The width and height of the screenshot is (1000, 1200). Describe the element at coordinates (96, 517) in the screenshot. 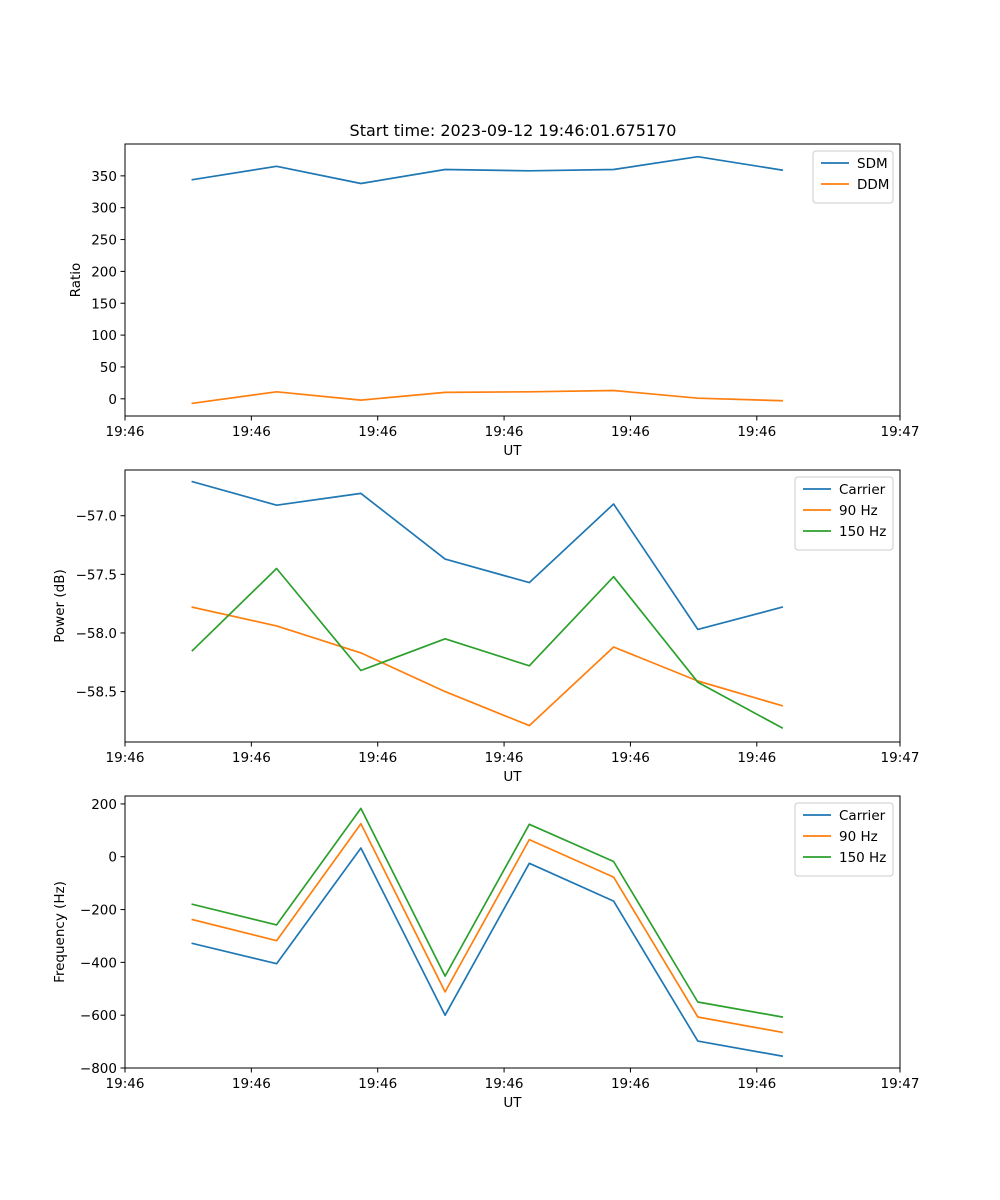

I see `power-y-tick-label: −57.0` at that location.